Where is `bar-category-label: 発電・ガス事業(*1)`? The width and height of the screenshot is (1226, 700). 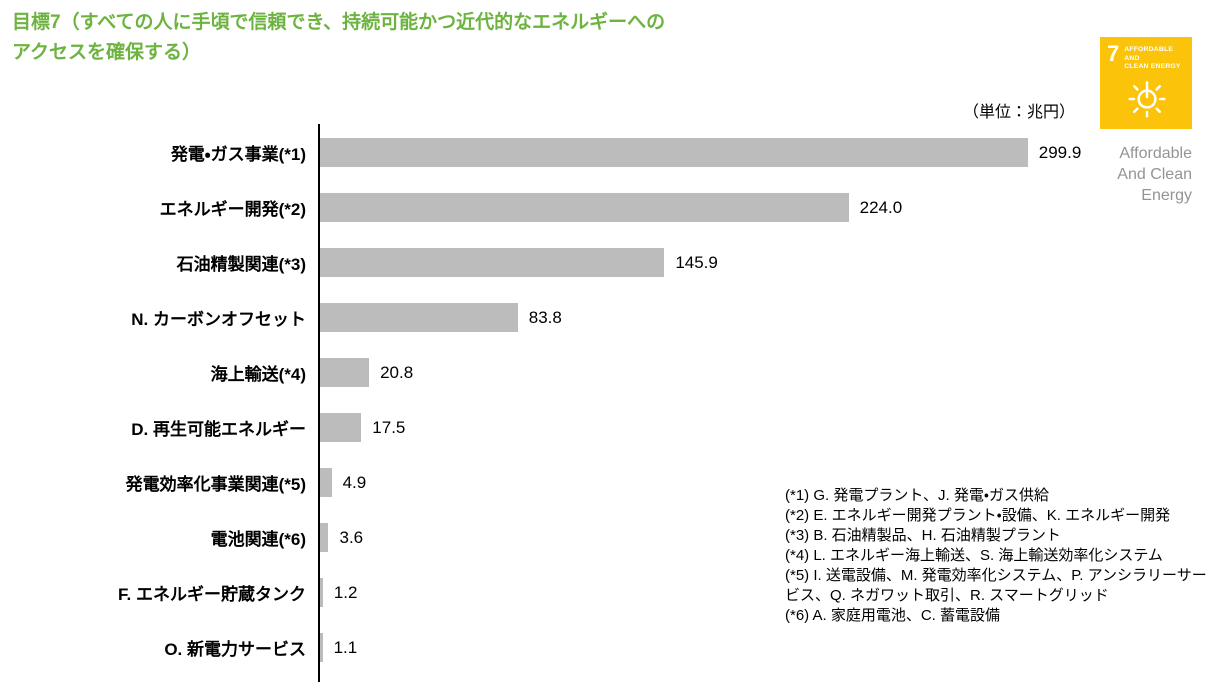
bar-category-label: 発電・ガス事業(*1) is located at coordinates (238, 154).